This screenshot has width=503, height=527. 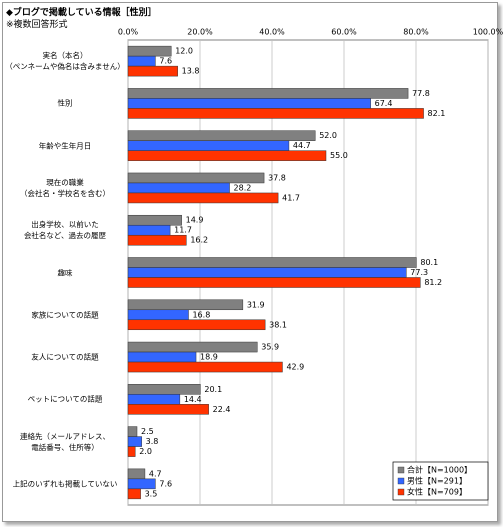 What do you see at coordinates (147, 431) in the screenshot?
I see `value-label: 2.5` at bounding box center [147, 431].